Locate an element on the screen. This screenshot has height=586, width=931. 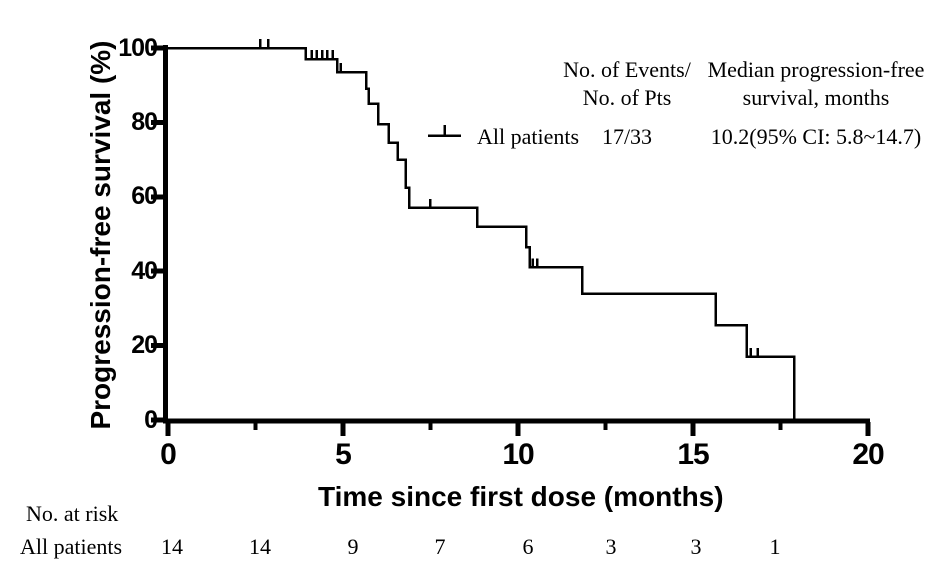
at-risk-value-4: 6 is located at coordinates (528, 546).